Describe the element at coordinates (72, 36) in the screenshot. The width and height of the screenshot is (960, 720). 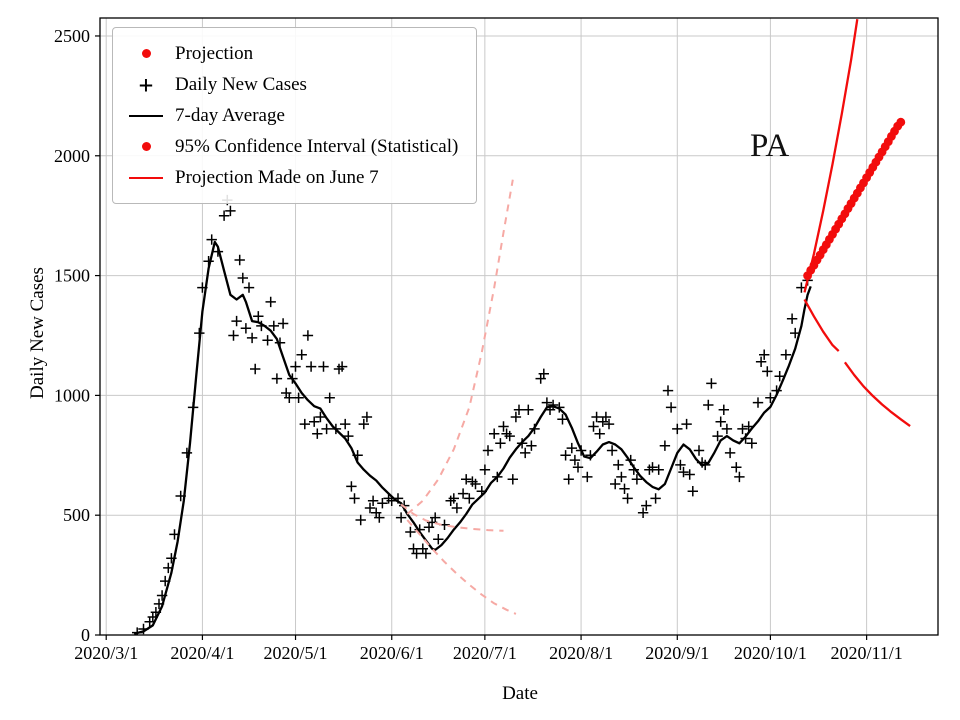
I see `svg-text: 2500` at that location.